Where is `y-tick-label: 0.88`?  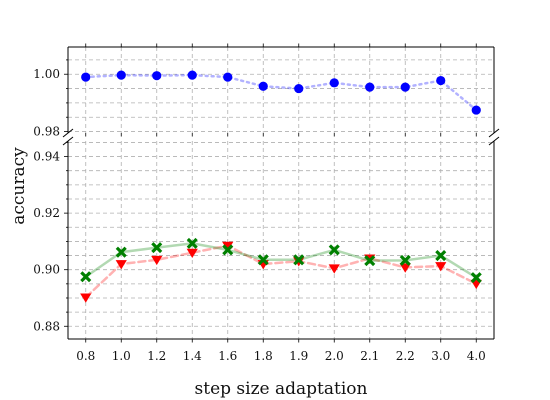
y-tick-label: 0.88 is located at coordinates (46, 326).